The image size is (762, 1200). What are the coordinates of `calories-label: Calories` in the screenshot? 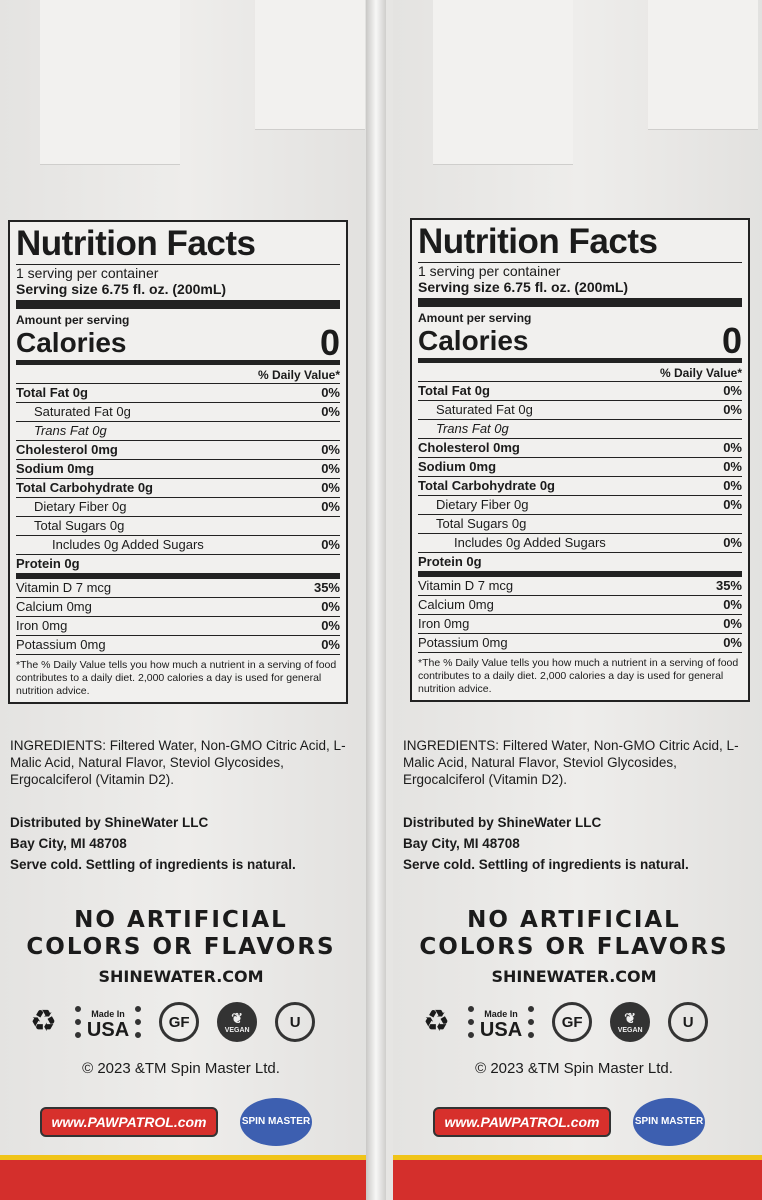 It's located at (71, 342).